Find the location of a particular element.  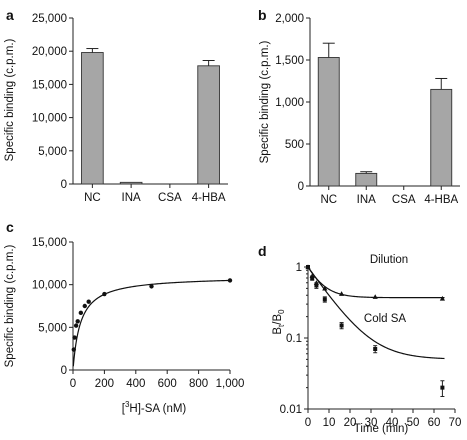

panel-d-ytick-label: 1 is located at coordinates (299, 268).